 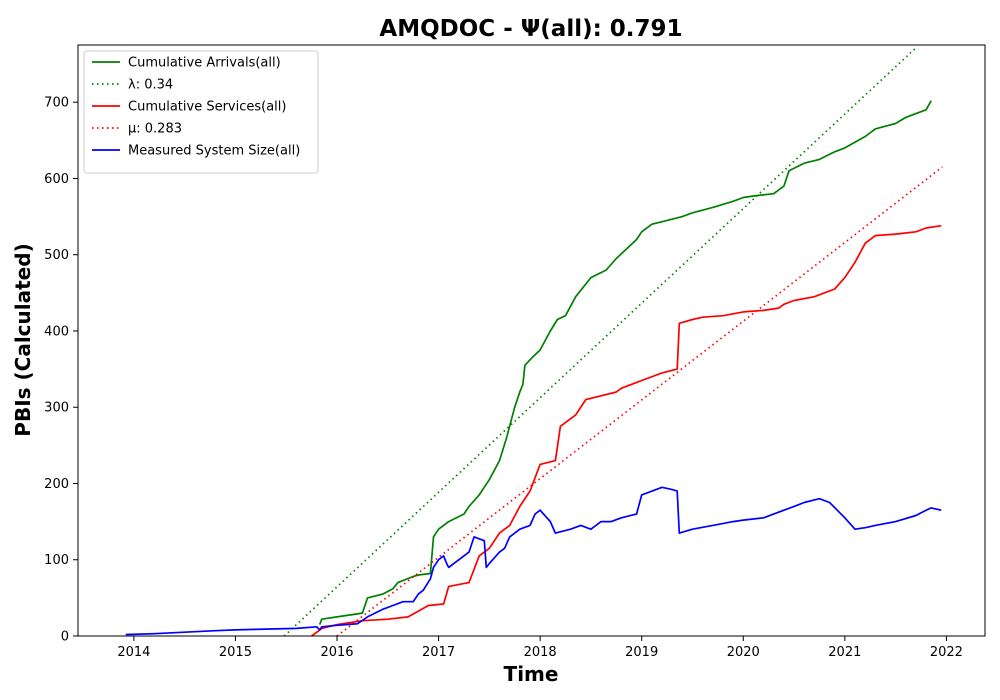 What do you see at coordinates (56, 484) in the screenshot?
I see `y-tick-label: 200` at bounding box center [56, 484].